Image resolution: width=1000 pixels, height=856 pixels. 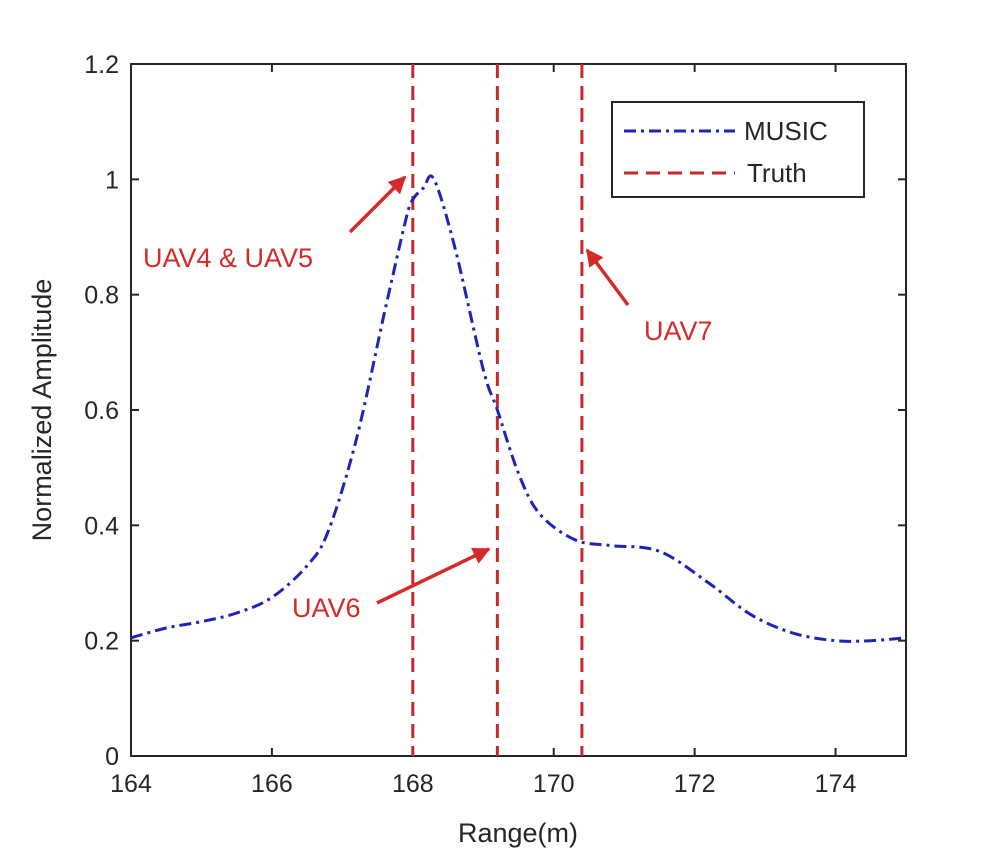 I want to click on x-tick-label: 168, so click(x=413, y=784).